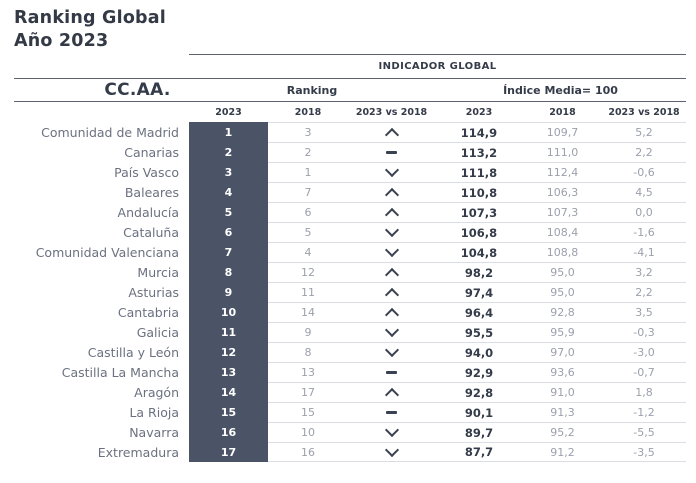  What do you see at coordinates (644, 412) in the screenshot?
I see `diff-cell: -1,2` at bounding box center [644, 412].